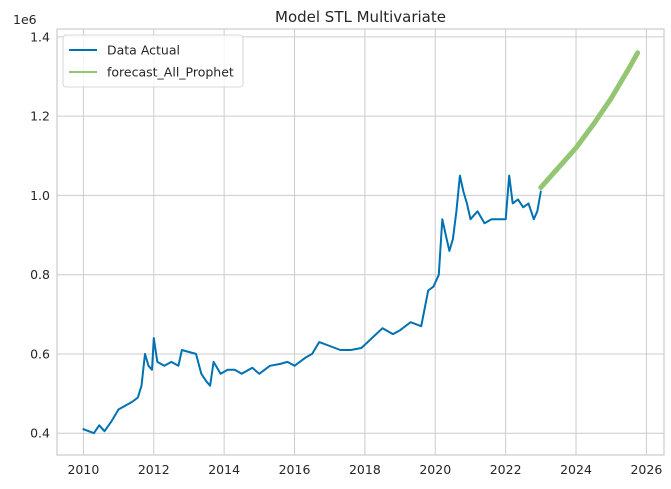 This screenshot has width=671, height=489. What do you see at coordinates (40, 234) in the screenshot?
I see `y-axis-ticks: 0.4 0.6 0.8 1.0 1.2 1.4` at bounding box center [40, 234].